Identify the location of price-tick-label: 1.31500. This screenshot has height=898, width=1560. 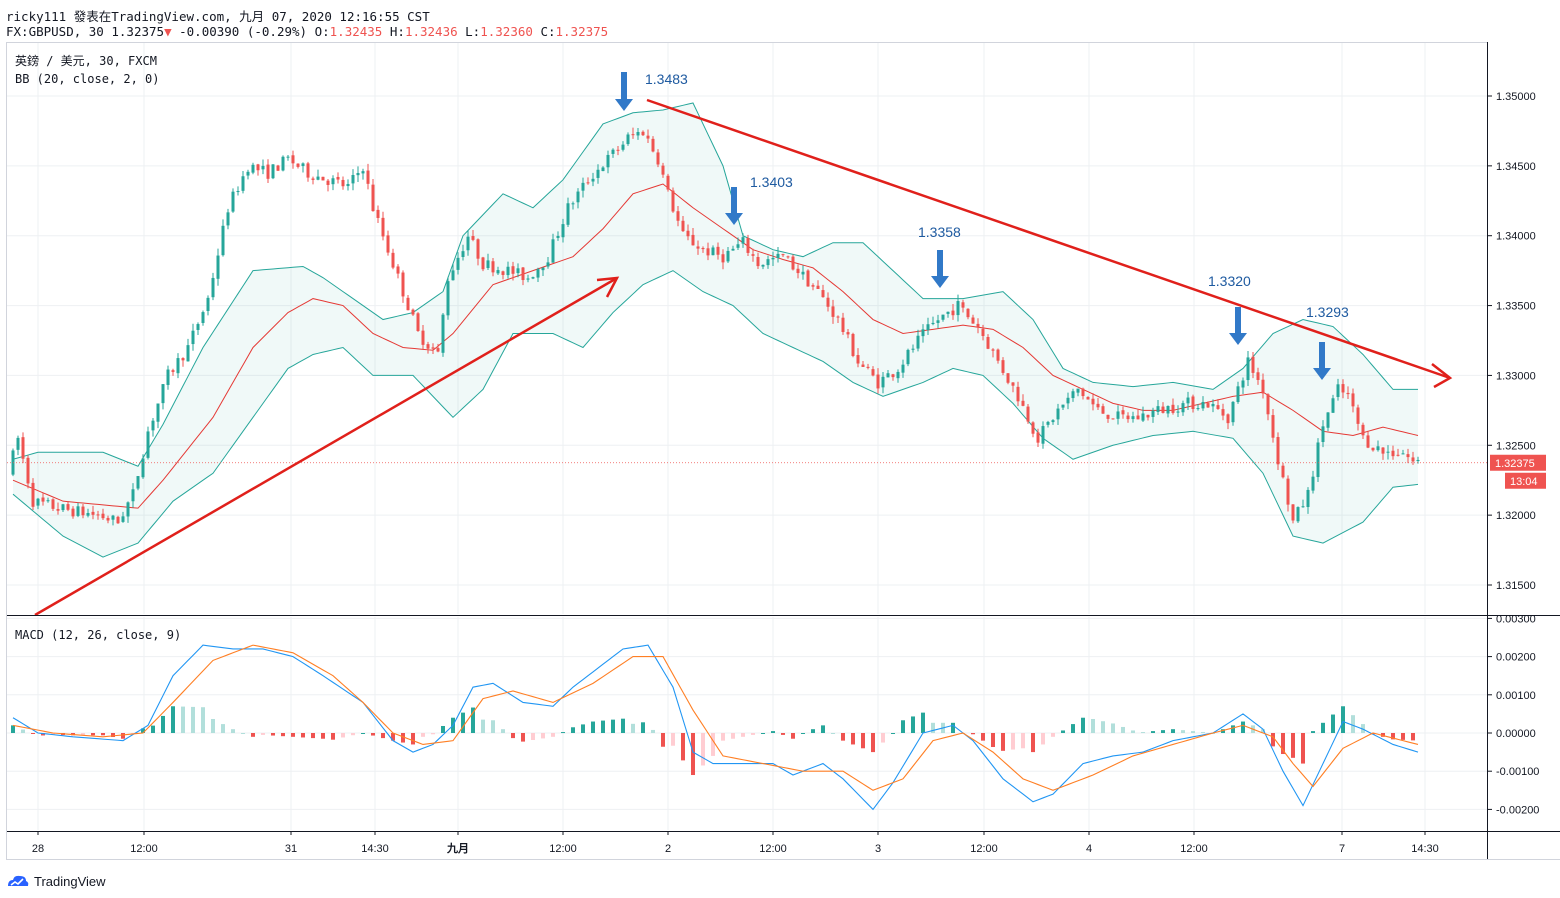
(1516, 586).